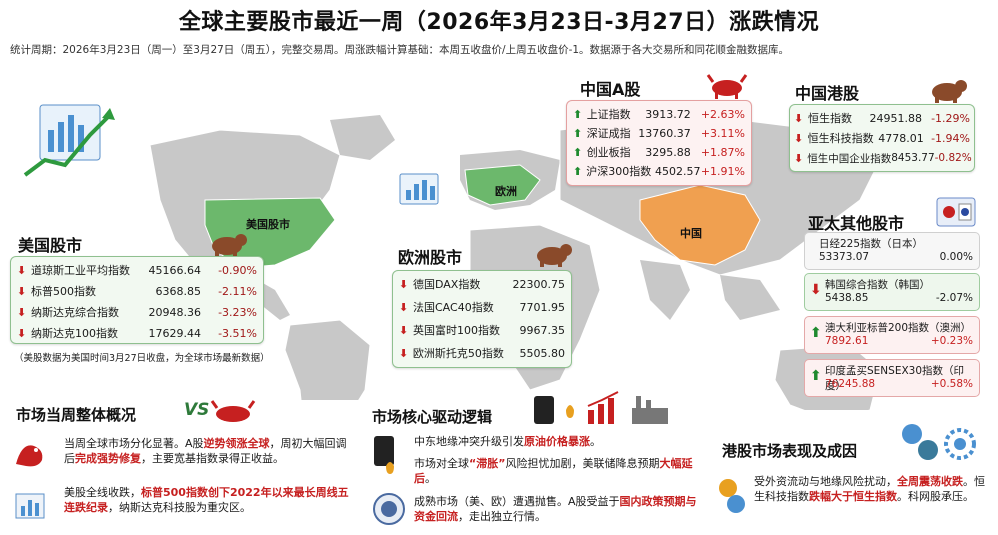 This screenshot has width=998, height=535. Describe the element at coordinates (482, 330) in the screenshot. I see `eu-row-2: ⬇ 英国富时100指数 9967.35` at that location.